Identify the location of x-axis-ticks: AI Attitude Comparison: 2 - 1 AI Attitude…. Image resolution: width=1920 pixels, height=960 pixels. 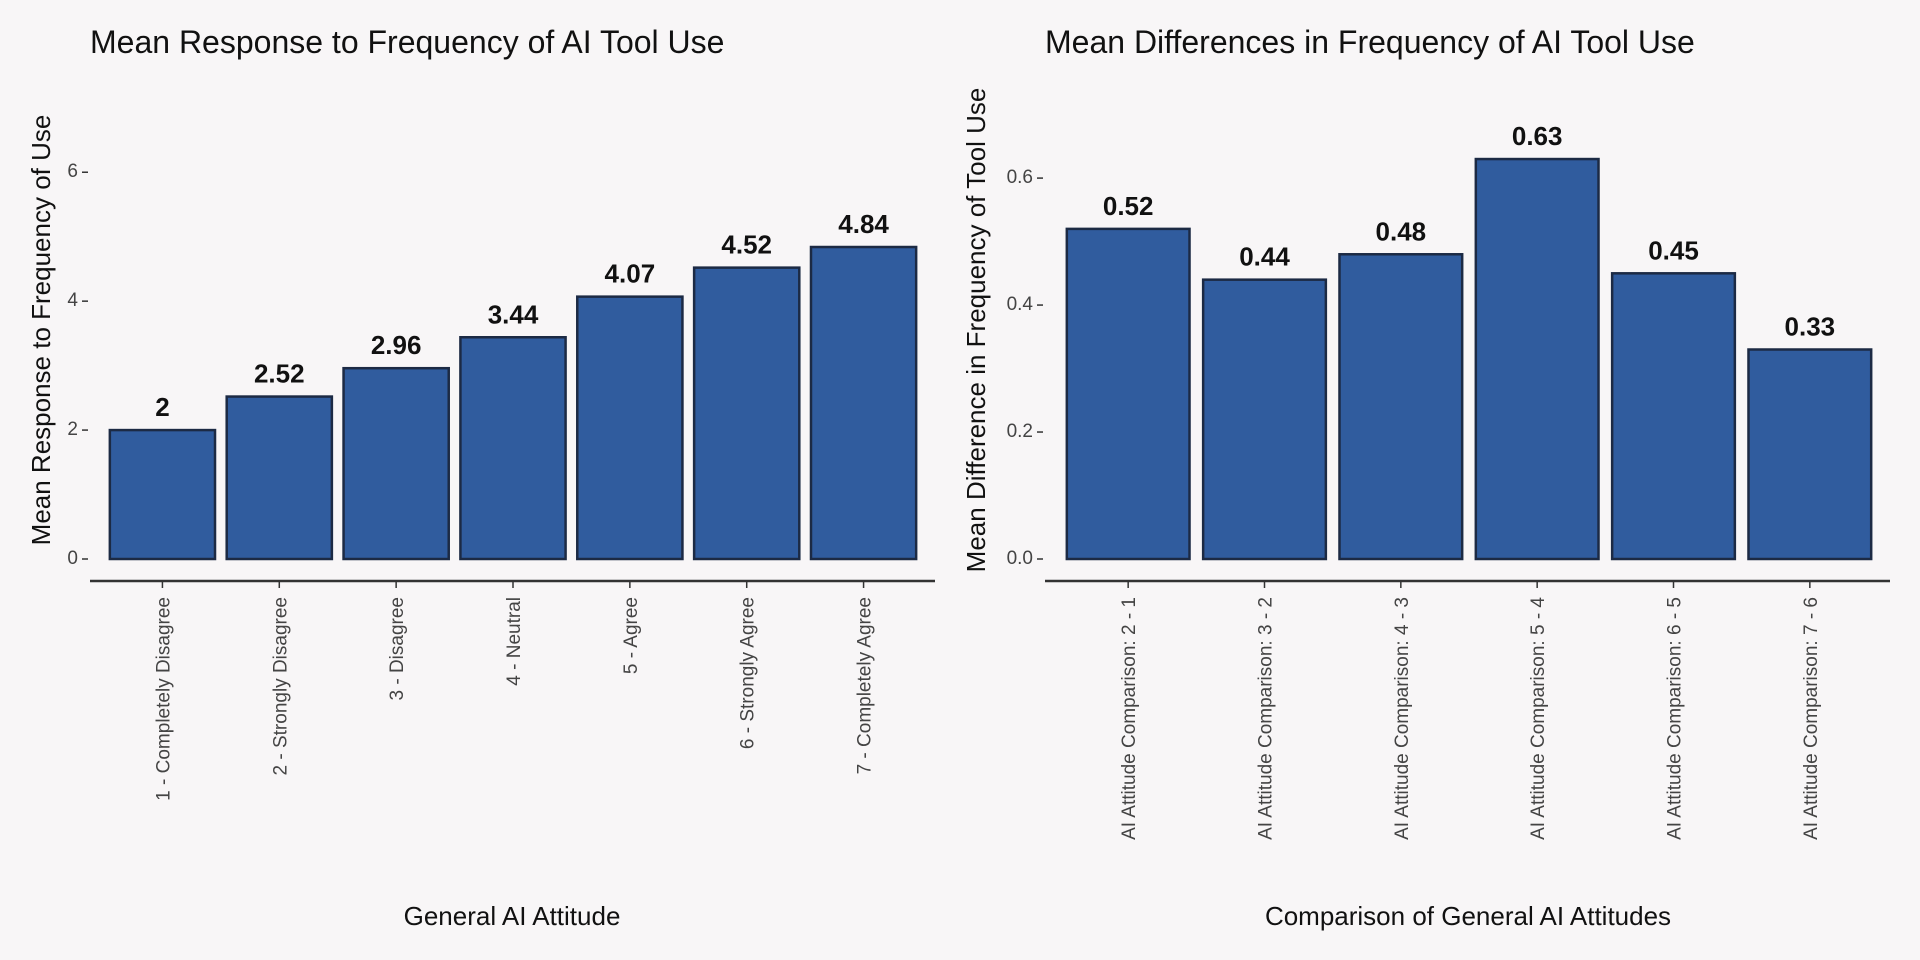
(1470, 710).